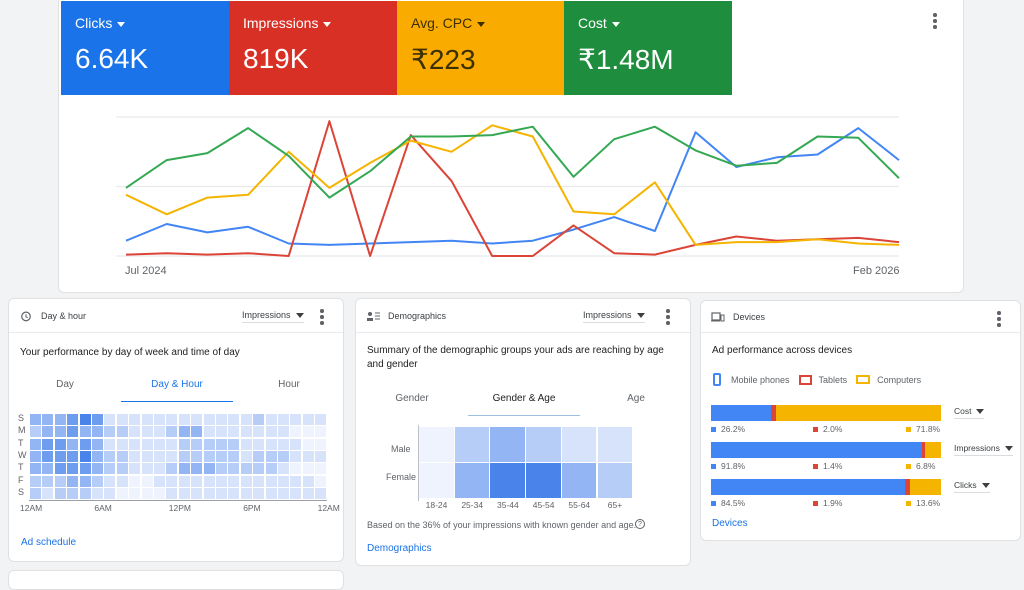 Image resolution: width=1024 pixels, height=590 pixels. Describe the element at coordinates (481, 48) in the screenshot. I see `avg-cpc-tile: Avg. CPC ₹223` at that location.